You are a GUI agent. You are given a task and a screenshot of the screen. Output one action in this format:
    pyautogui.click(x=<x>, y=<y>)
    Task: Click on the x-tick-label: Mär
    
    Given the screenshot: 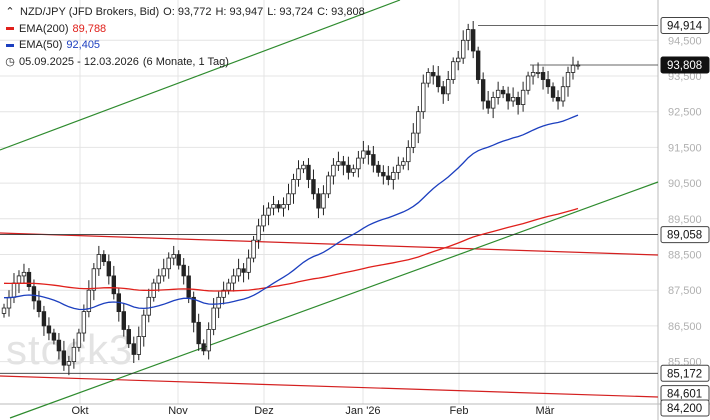 What is the action you would take?
    pyautogui.click(x=545, y=411)
    